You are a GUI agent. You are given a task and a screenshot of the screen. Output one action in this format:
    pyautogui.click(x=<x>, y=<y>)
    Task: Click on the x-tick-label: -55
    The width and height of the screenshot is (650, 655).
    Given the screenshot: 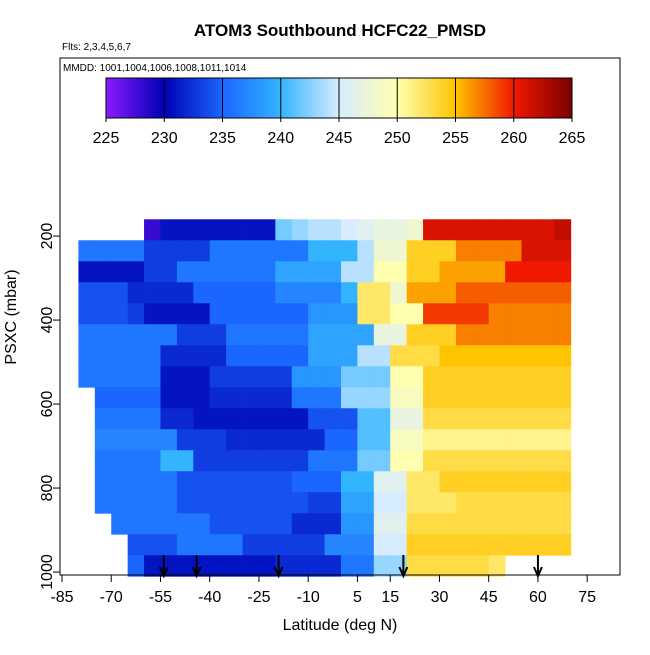 What is the action you would take?
    pyautogui.click(x=160, y=597)
    